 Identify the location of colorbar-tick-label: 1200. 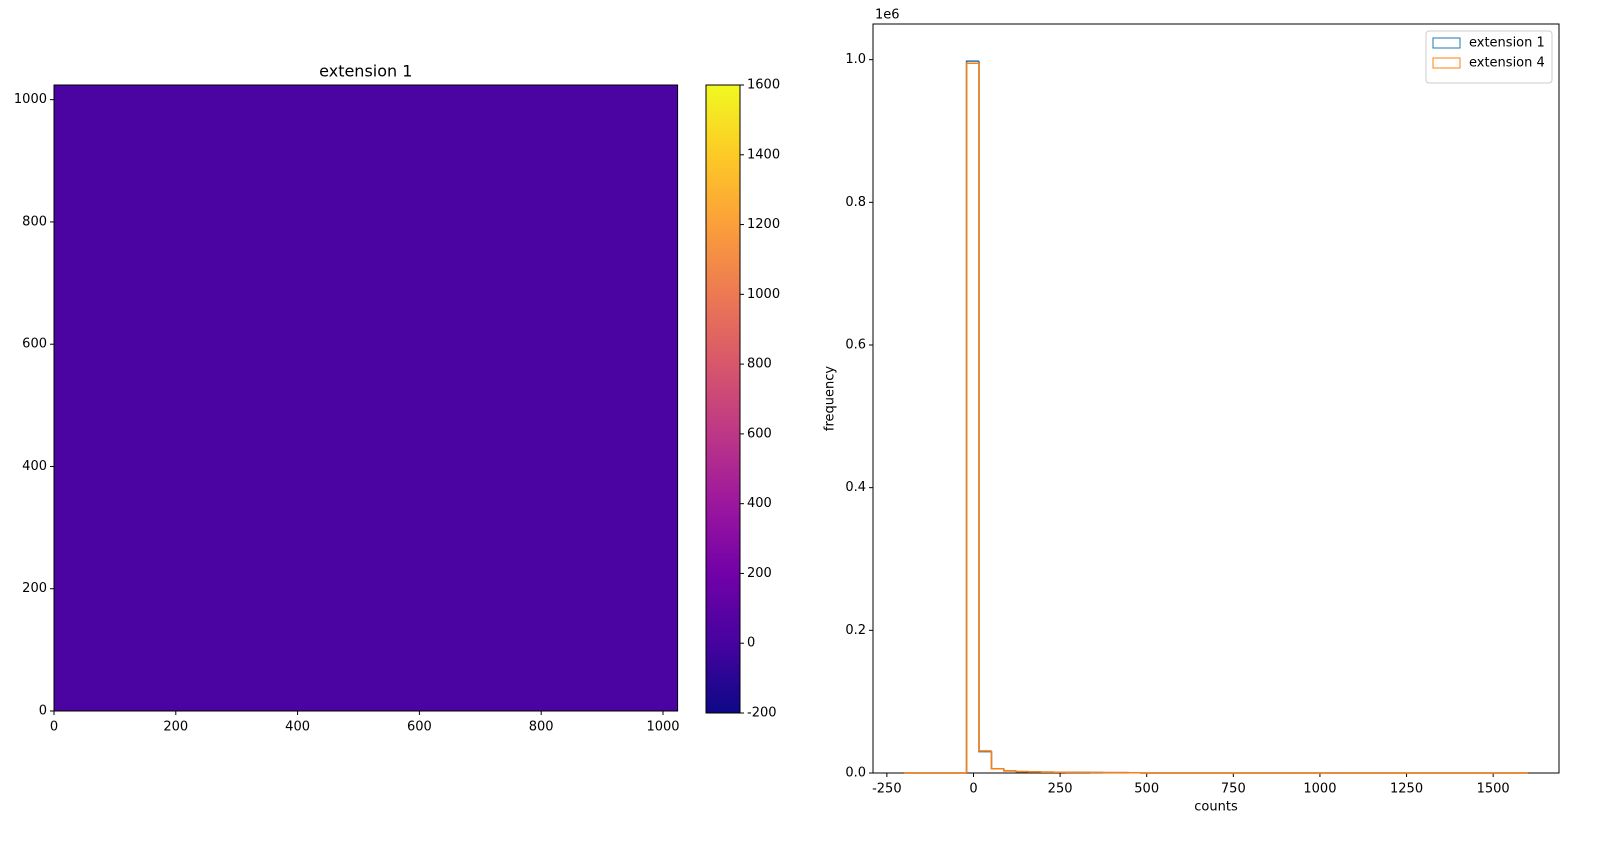
(763, 224).